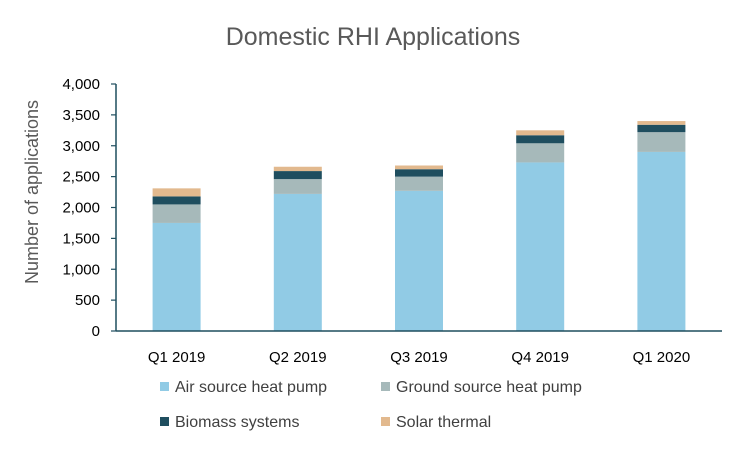  I want to click on bar-segment-1-q1-2020, so click(661, 241).